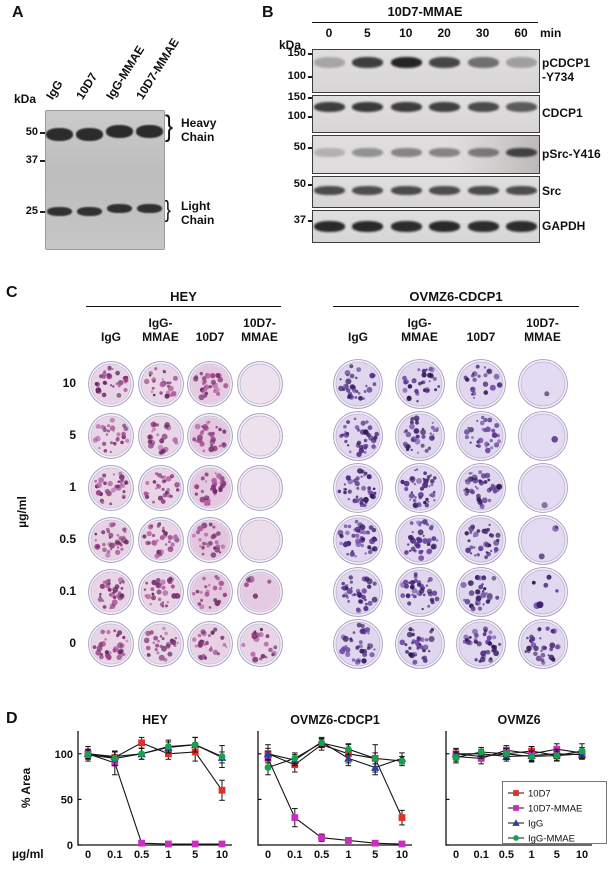 Image resolution: width=610 pixels, height=879 pixels. Describe the element at coordinates (425, 22) in the screenshot. I see `panel-b-title-underline` at that location.